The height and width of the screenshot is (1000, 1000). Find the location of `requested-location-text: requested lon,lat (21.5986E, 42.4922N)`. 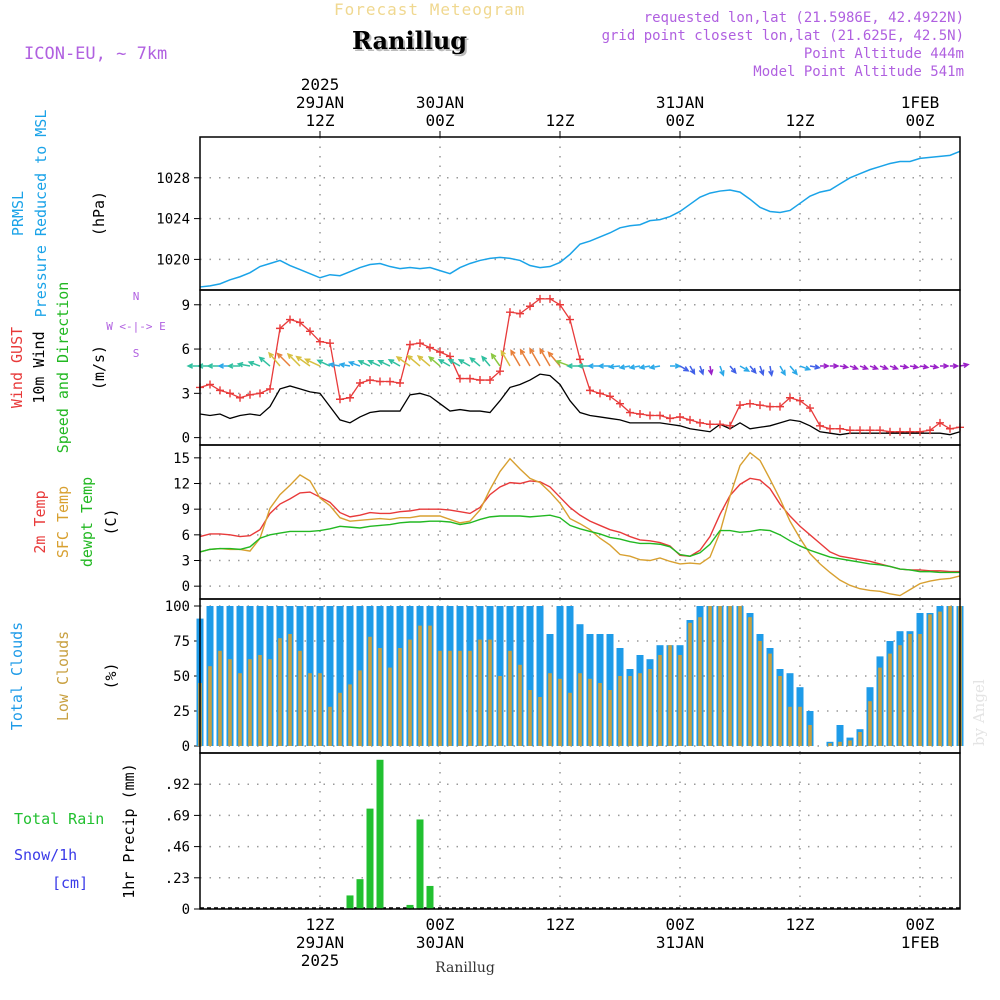

requested-location-text: requested lon,lat (21.5986E, 42.4922N) is located at coordinates (803, 18).